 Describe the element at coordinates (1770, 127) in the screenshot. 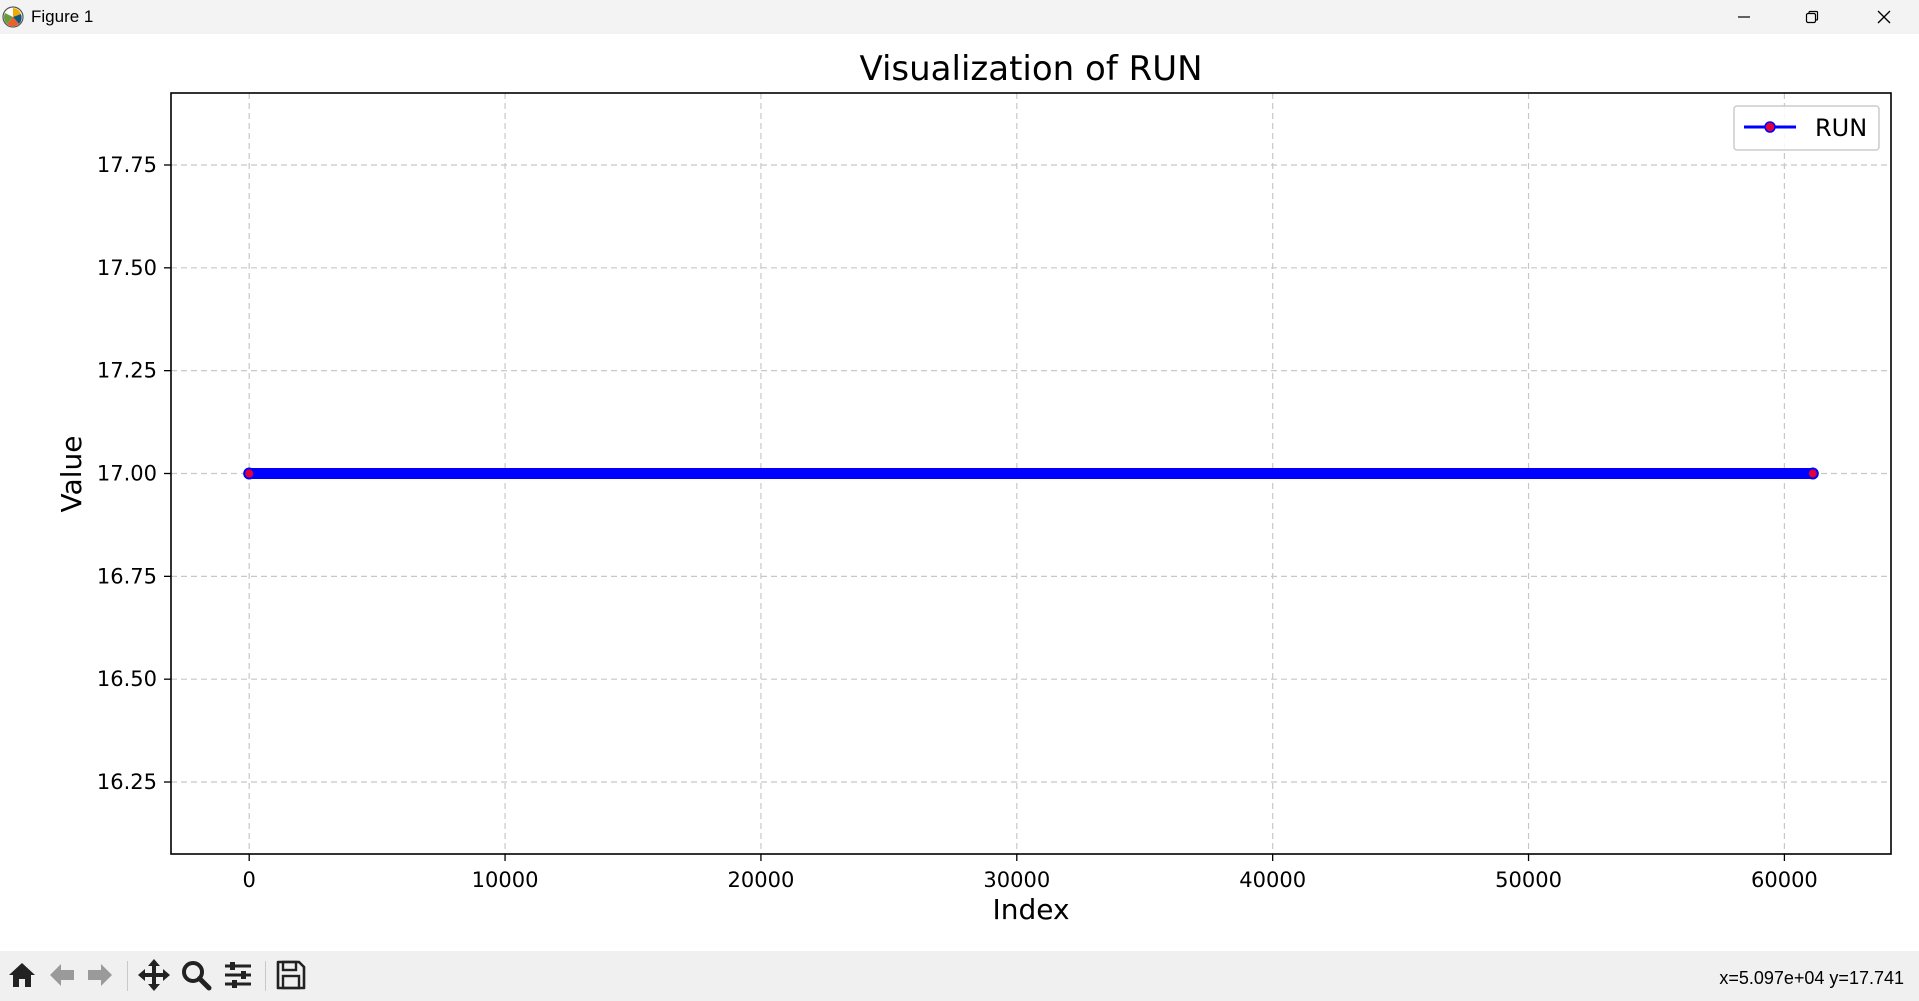

I see `legend-marker-swatch` at that location.